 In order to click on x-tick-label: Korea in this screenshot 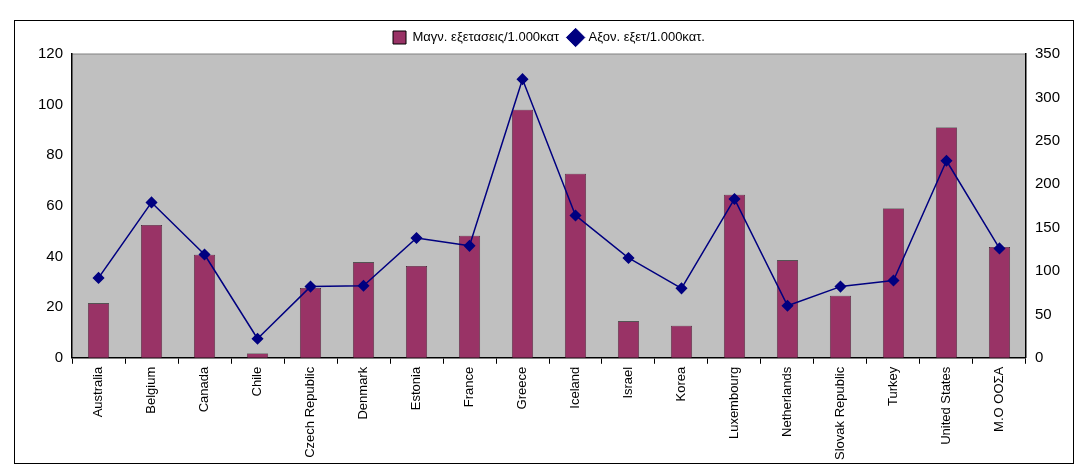, I will do `click(681, 384)`.